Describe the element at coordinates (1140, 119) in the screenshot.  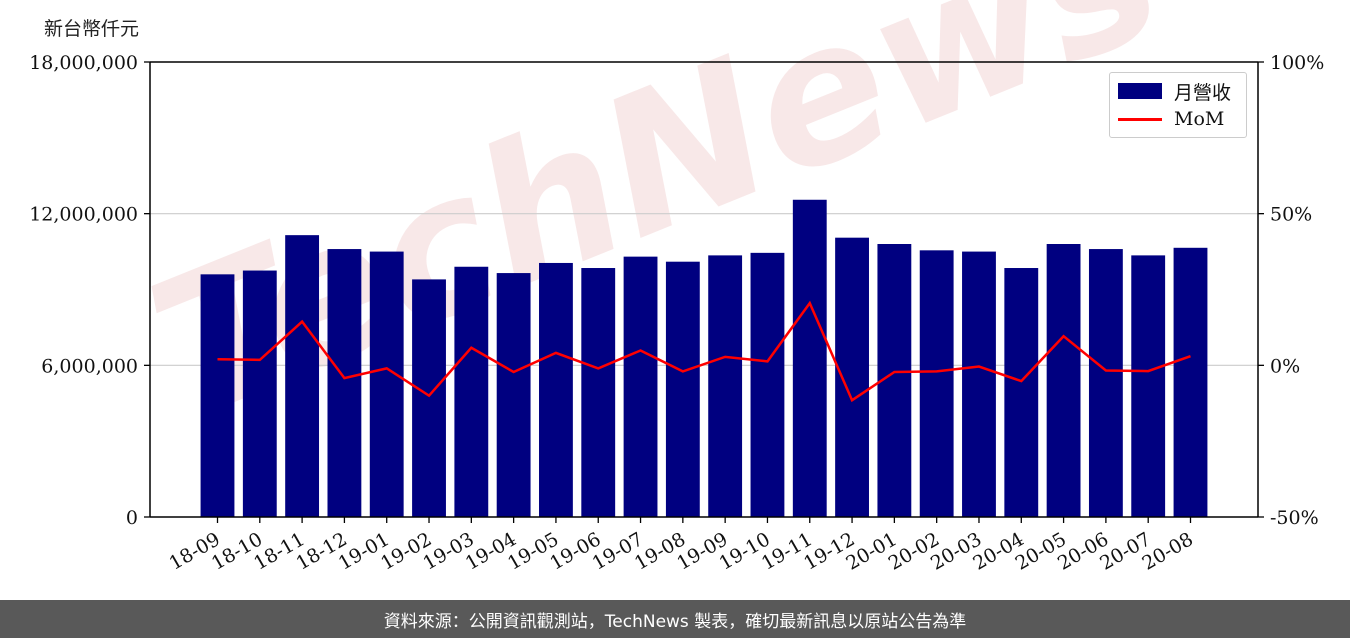
I see `legend-line-swatch` at that location.